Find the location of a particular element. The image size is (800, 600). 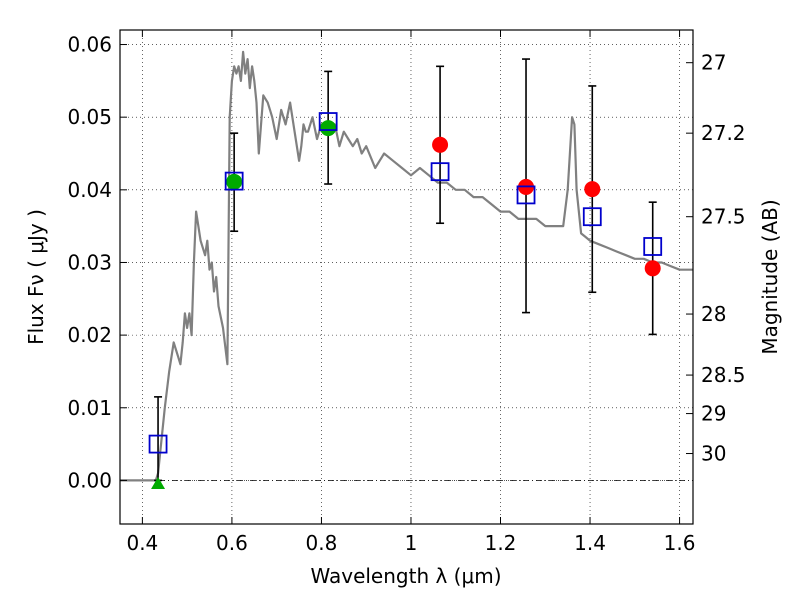

x-tick-label: 1.2 is located at coordinates (501, 543).